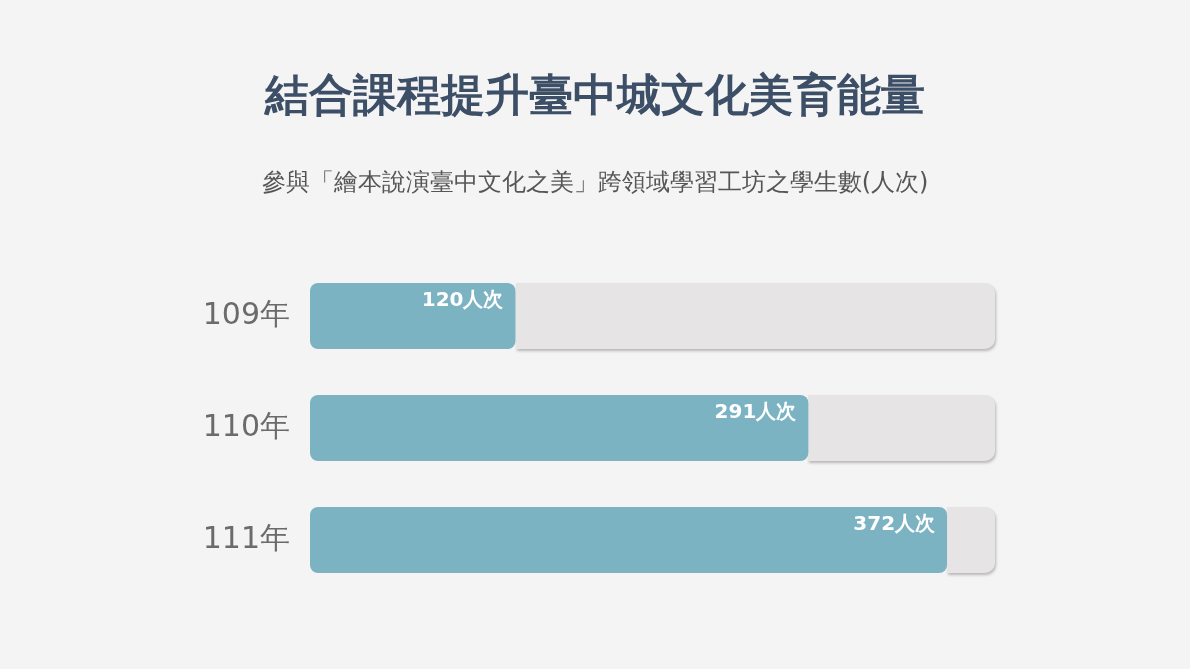 Image resolution: width=1190 pixels, height=669 pixels. What do you see at coordinates (246, 313) in the screenshot?
I see `y-tick-label: 109年` at bounding box center [246, 313].